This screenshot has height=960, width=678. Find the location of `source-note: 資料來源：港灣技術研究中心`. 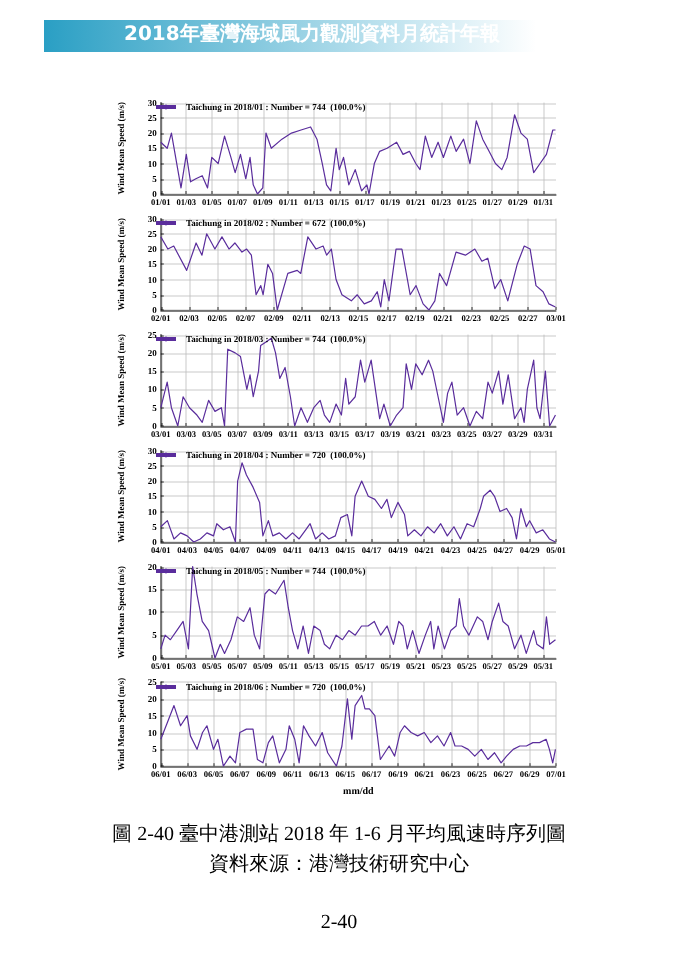

source-note: 資料來源：港灣技術研究中心 is located at coordinates (339, 865).